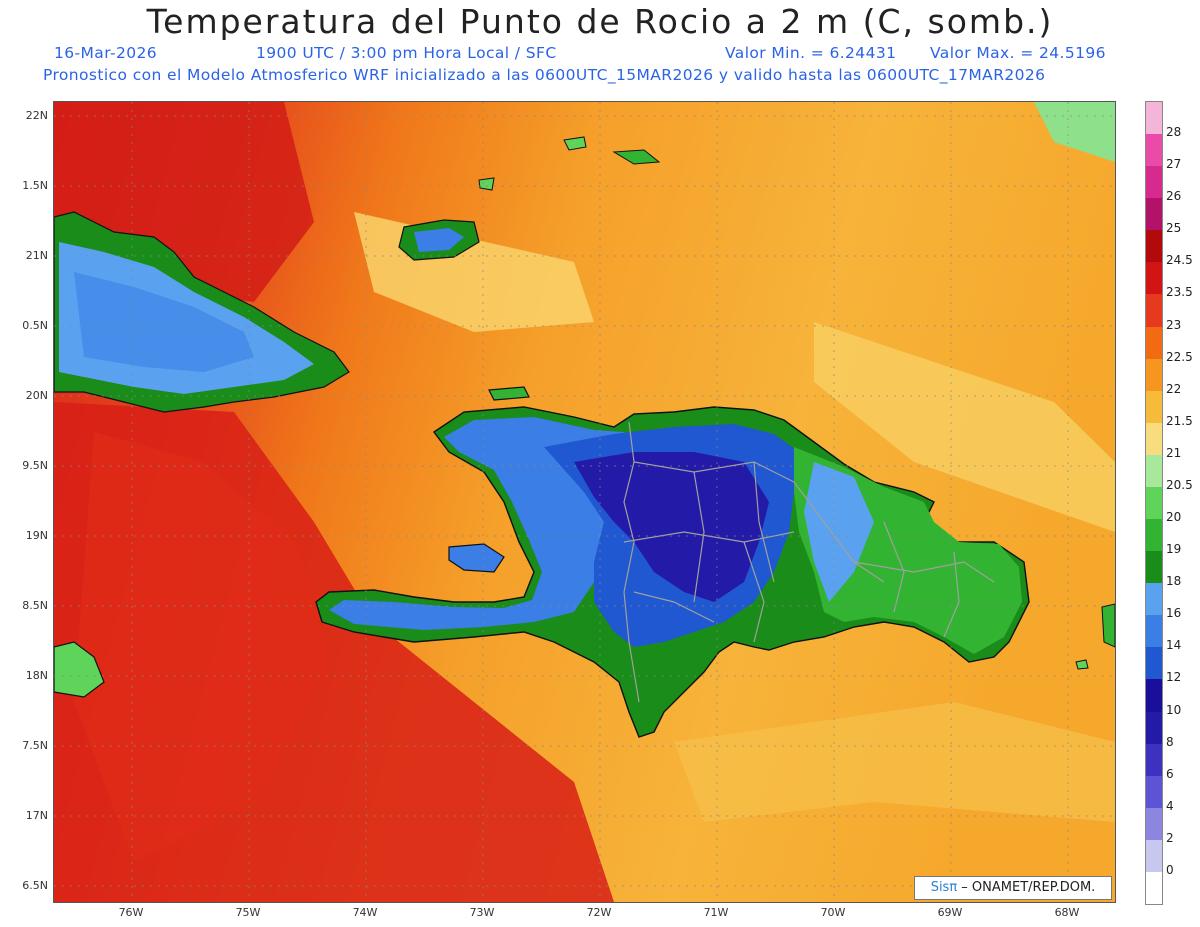 This screenshot has height=927, width=1200. I want to click on dr-east-blue, so click(839, 532).